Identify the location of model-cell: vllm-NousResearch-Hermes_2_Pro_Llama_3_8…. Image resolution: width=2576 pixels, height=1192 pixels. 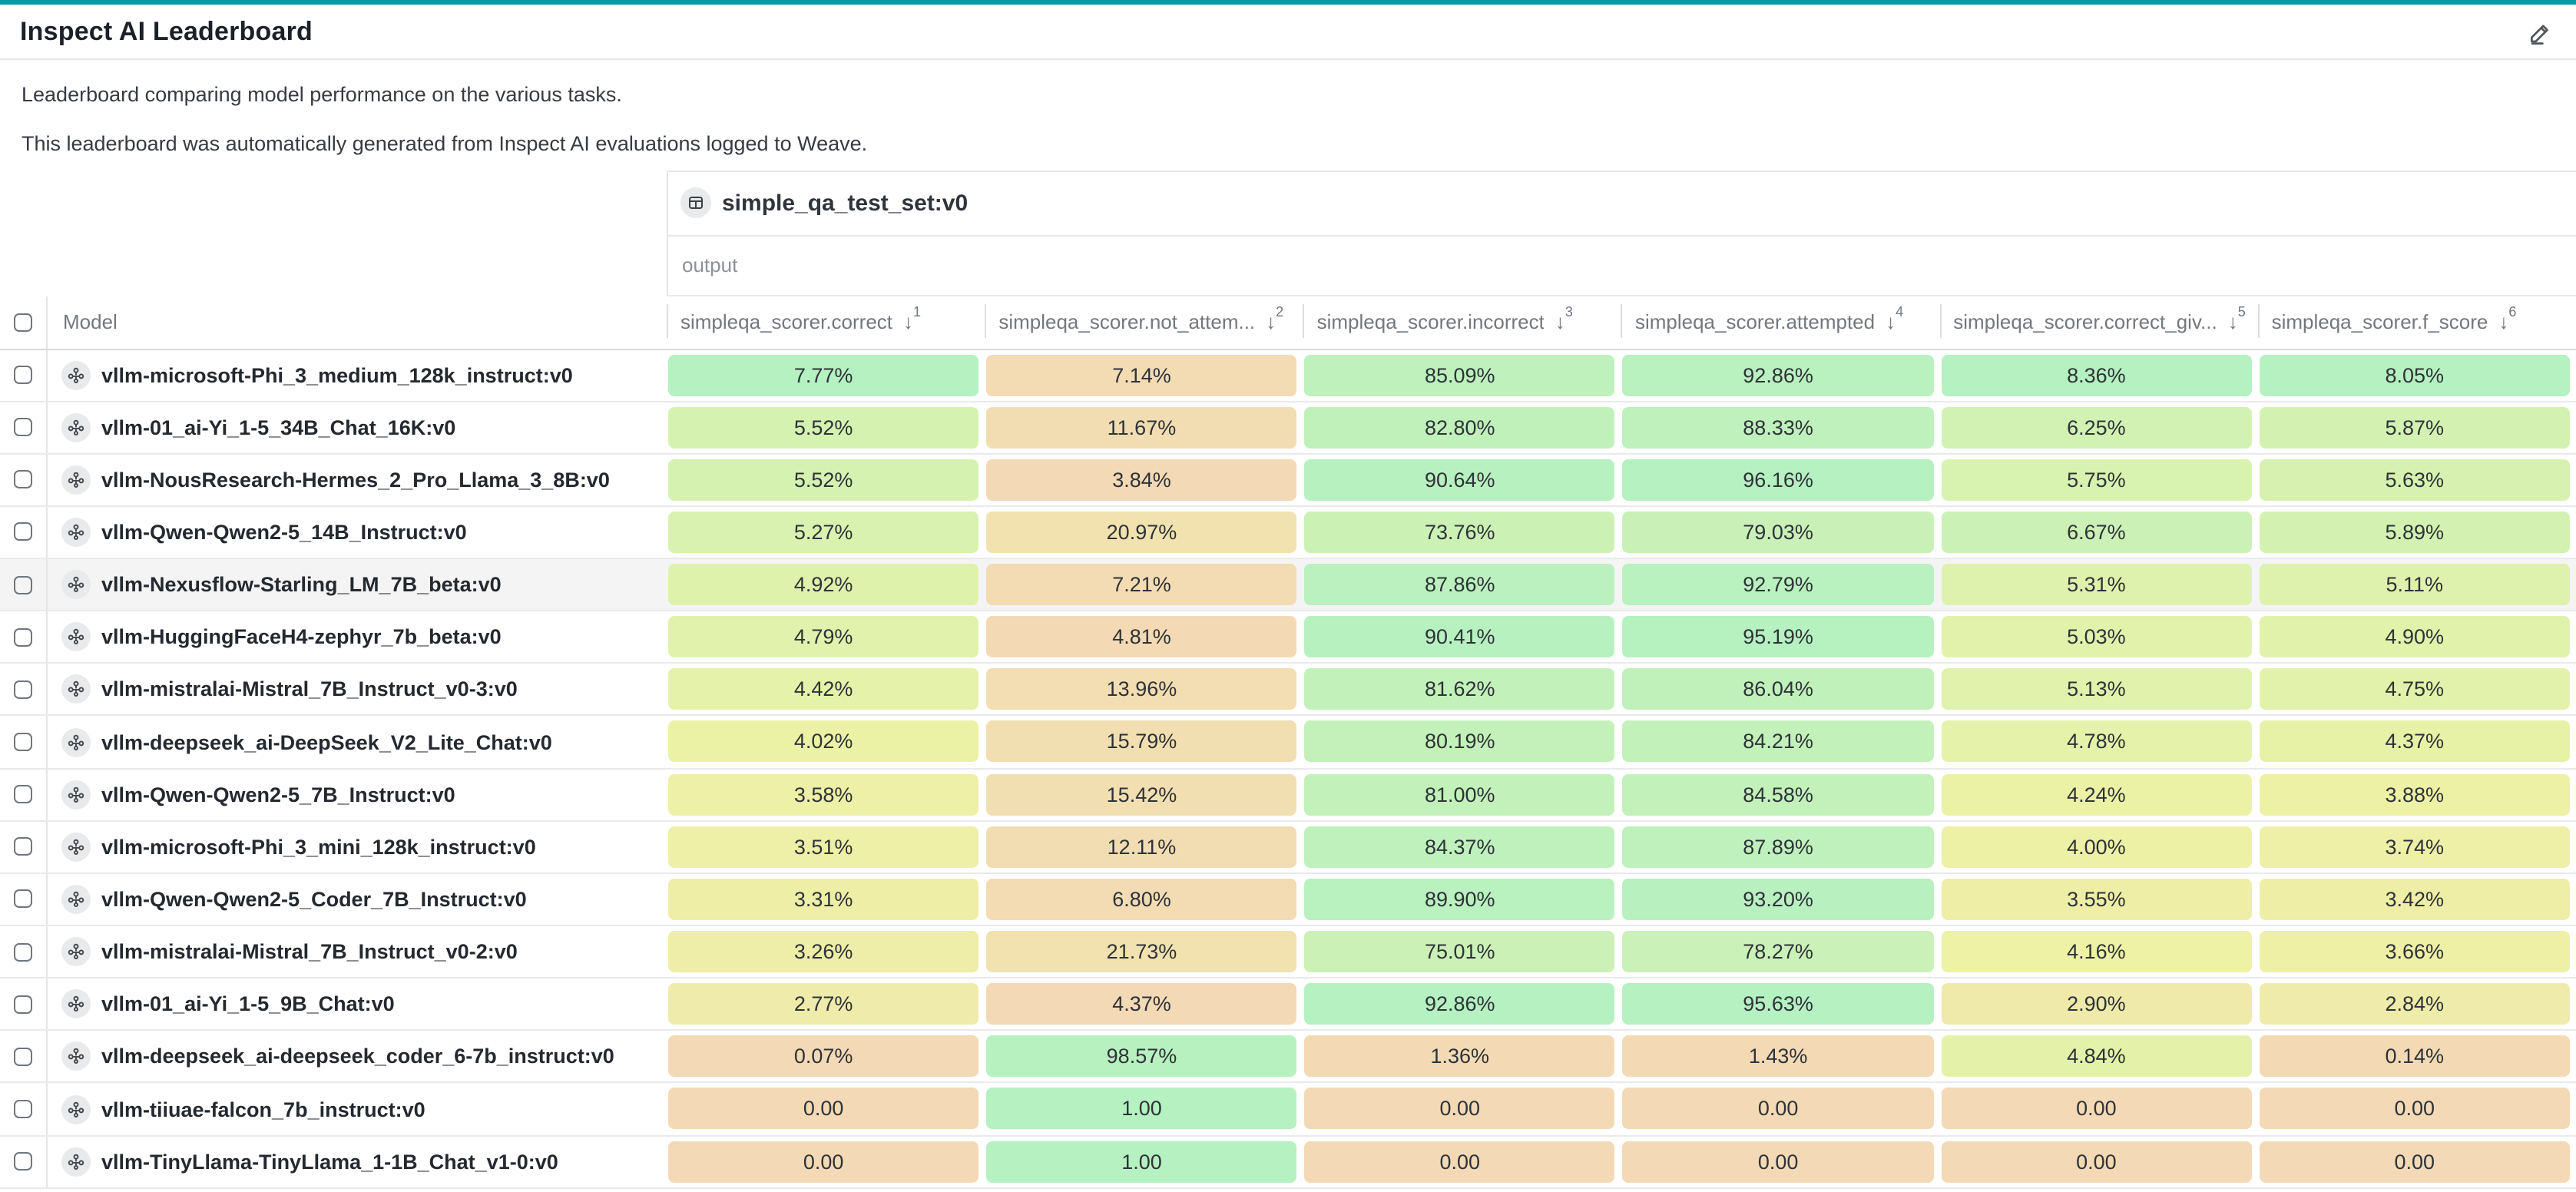
(357, 480).